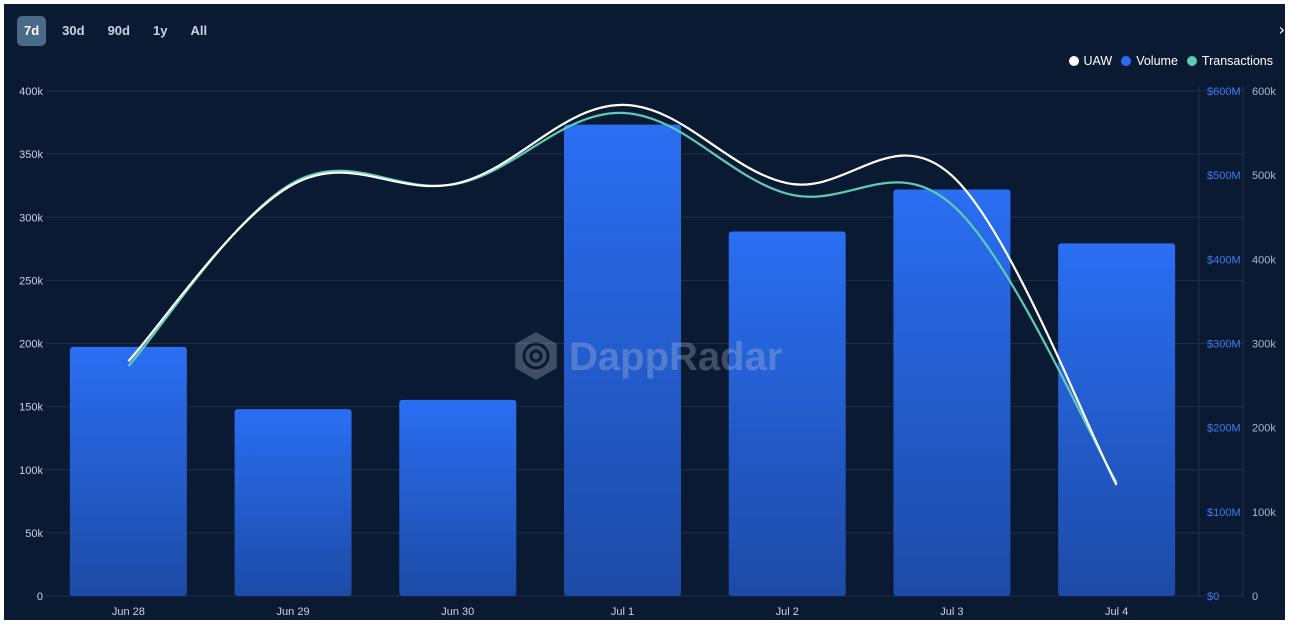 This screenshot has width=1289, height=624. What do you see at coordinates (1281, 29) in the screenshot?
I see `chevron-right-icon: ›` at bounding box center [1281, 29].